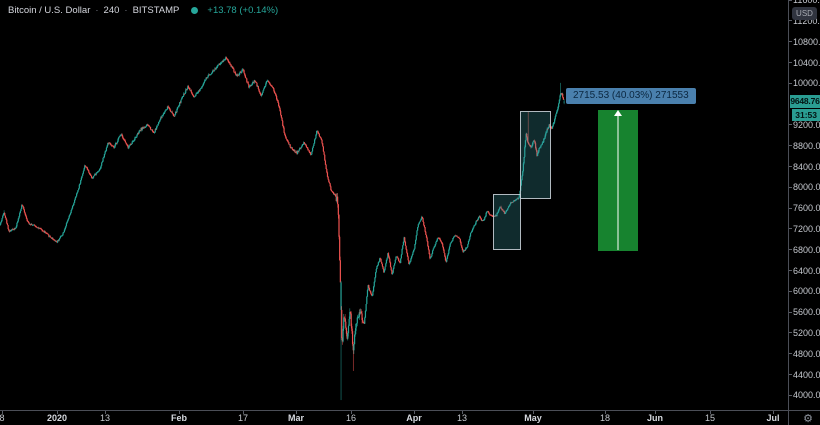  Describe the element at coordinates (806, 270) in the screenshot. I see `price-axis-label: 6400.00` at that location.